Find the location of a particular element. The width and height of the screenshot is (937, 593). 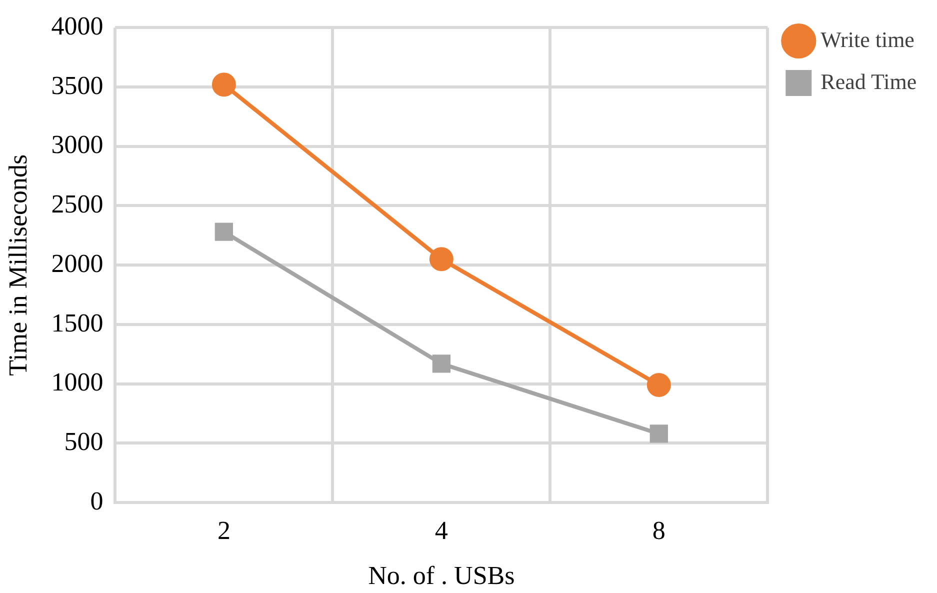

y-tick-label: 0 is located at coordinates (97, 501).